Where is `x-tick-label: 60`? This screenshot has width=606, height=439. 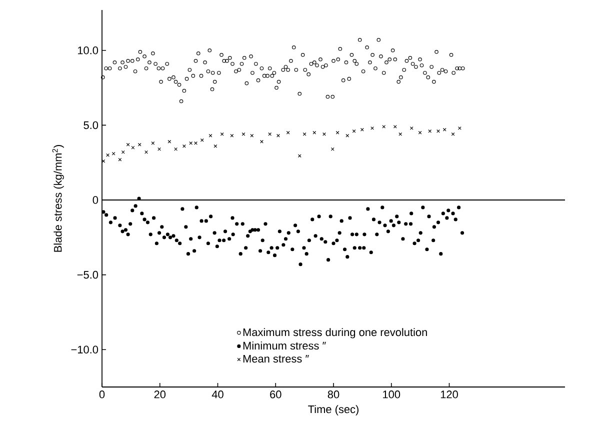 x-tick-label: 60 is located at coordinates (276, 394).